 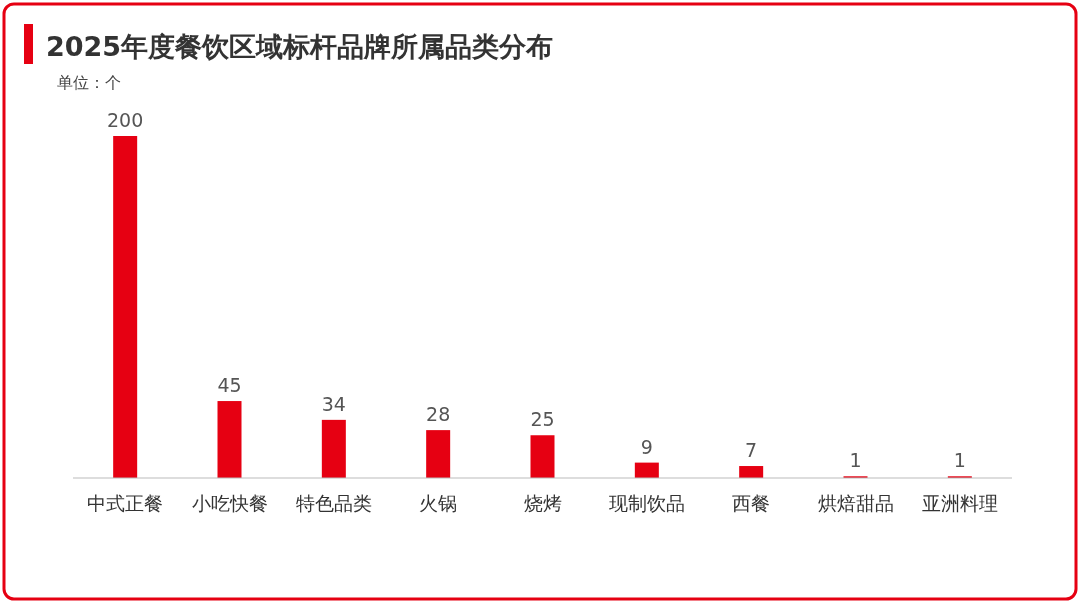 I want to click on x-tick-label: 亚洲料理, so click(x=959, y=503).